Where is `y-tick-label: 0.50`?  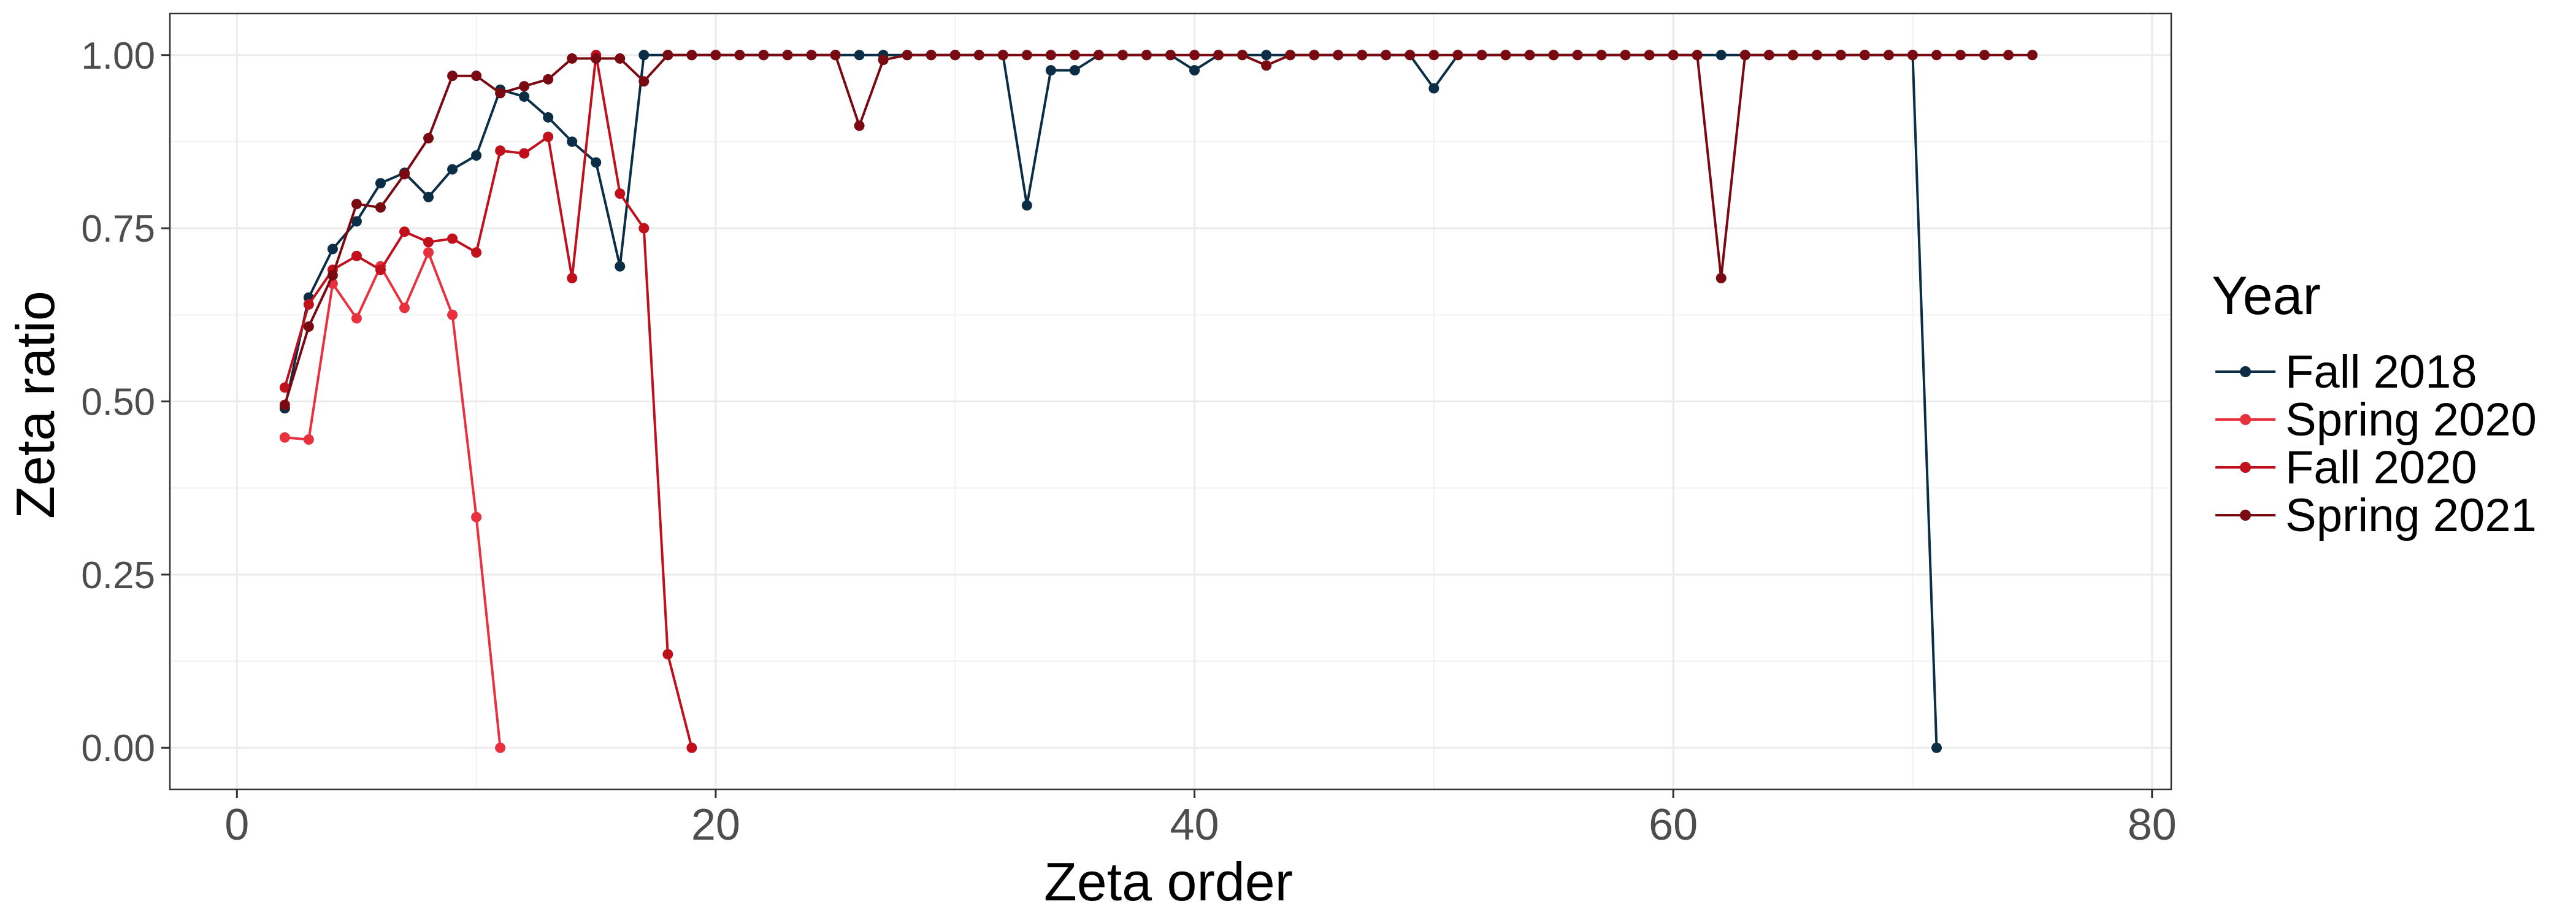 y-tick-label: 0.50 is located at coordinates (118, 402).